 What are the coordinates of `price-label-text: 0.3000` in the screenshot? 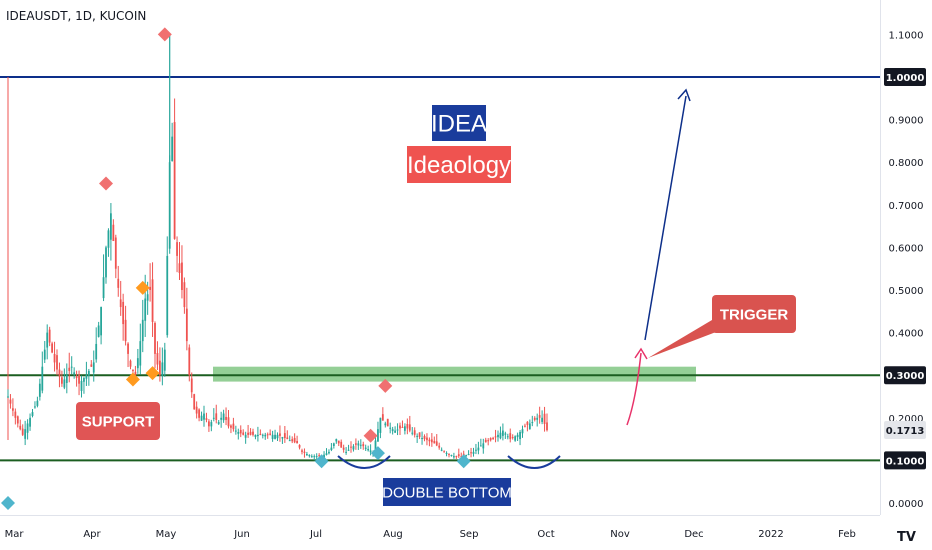 It's located at (905, 376).